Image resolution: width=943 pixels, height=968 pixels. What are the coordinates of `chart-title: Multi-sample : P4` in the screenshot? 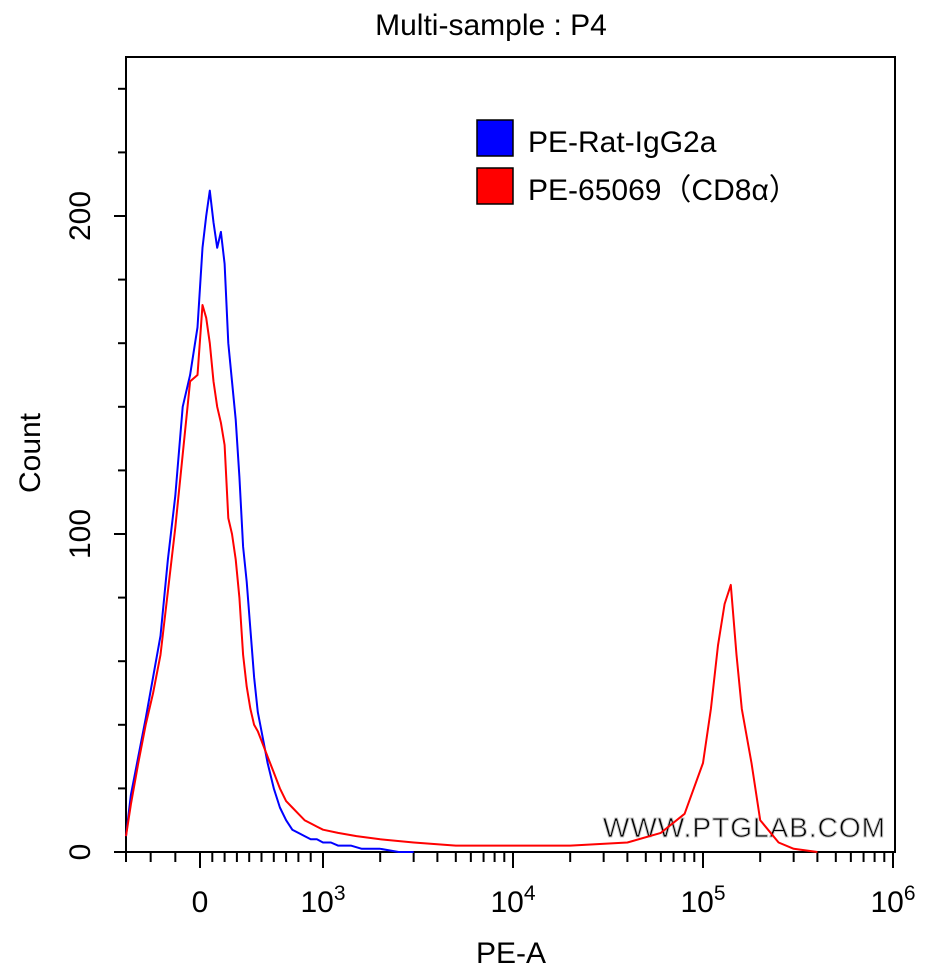 It's located at (491, 25).